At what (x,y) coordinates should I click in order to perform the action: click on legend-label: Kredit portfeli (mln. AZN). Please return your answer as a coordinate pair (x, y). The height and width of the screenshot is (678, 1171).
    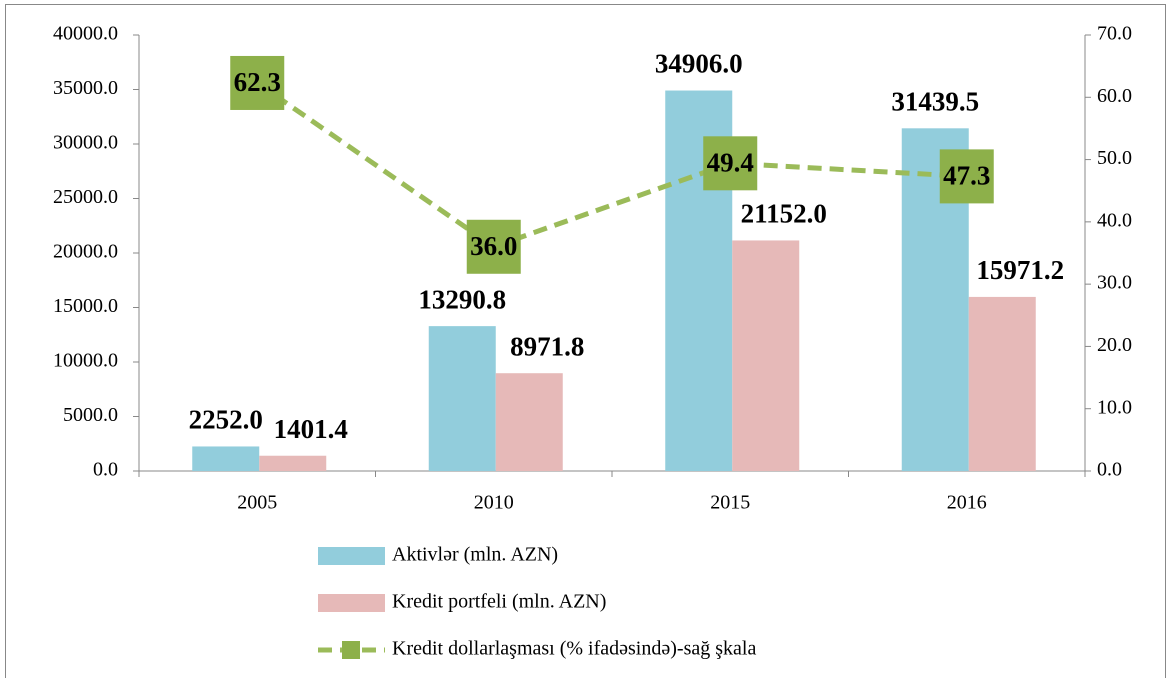
    Looking at the image, I should click on (499, 602).